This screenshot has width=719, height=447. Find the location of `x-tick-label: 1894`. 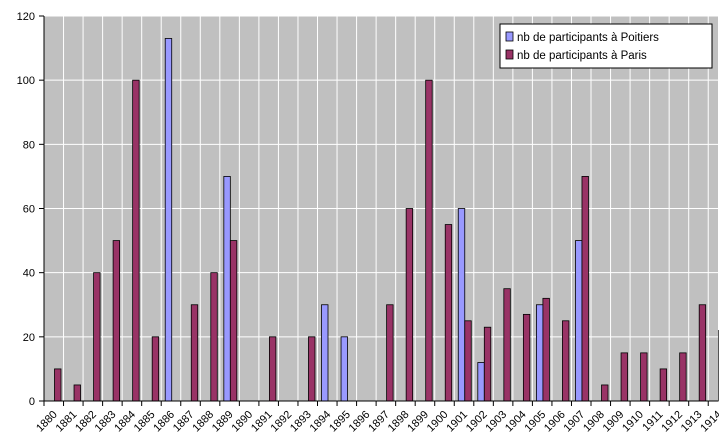

x-tick-label: 1894 is located at coordinates (321, 422).